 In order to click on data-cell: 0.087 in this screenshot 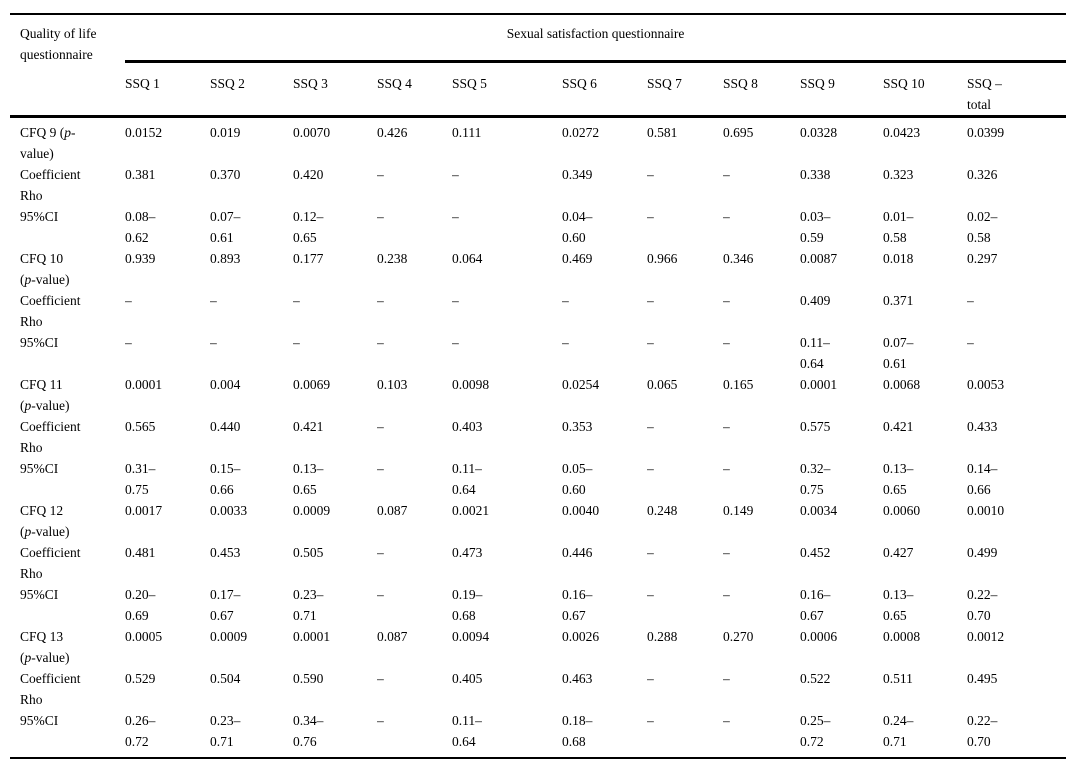, I will do `click(392, 510)`.